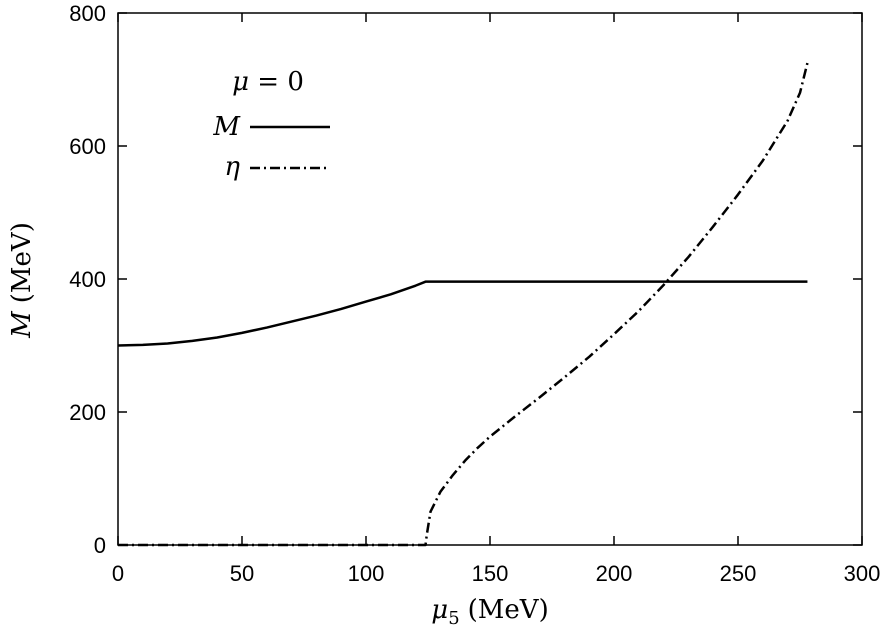 Image resolution: width=893 pixels, height=633 pixels. I want to click on y-tick-label: 0, so click(100, 545).